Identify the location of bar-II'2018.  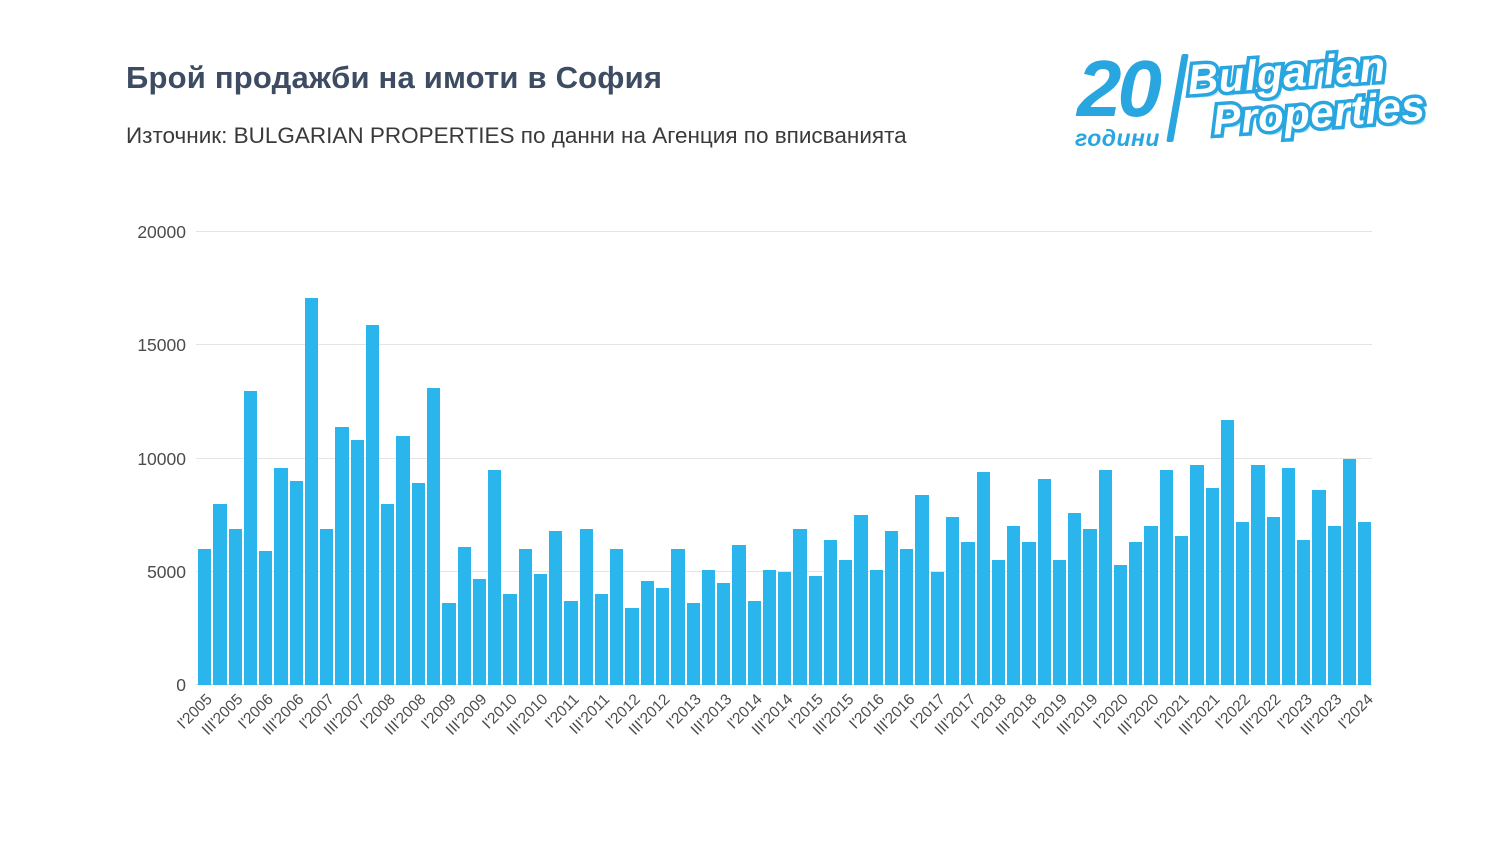
(1014, 605).